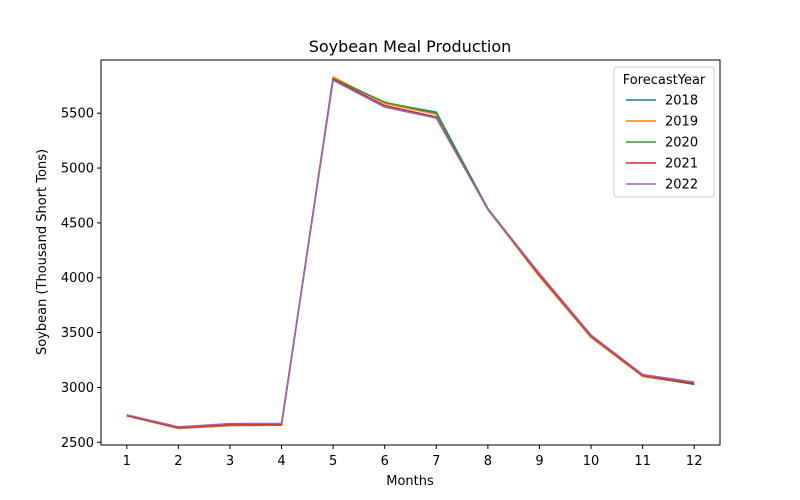  I want to click on x-tick-label: 5, so click(333, 461).